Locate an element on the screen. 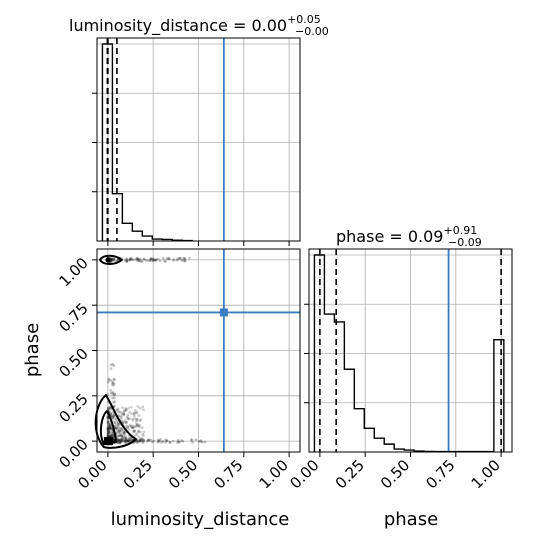 This screenshot has width=550, height=550. density-peak-upper is located at coordinates (108, 260).